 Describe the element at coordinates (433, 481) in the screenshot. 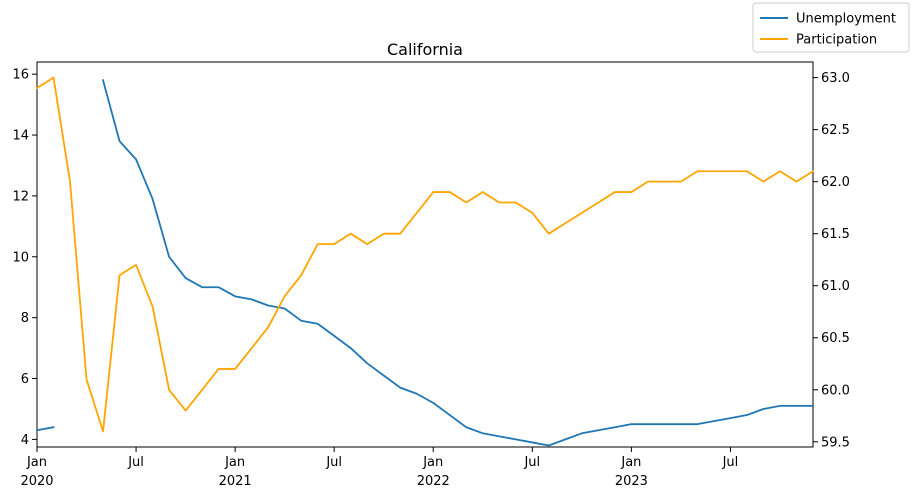

I see `x-tick-year-label: 2022` at that location.